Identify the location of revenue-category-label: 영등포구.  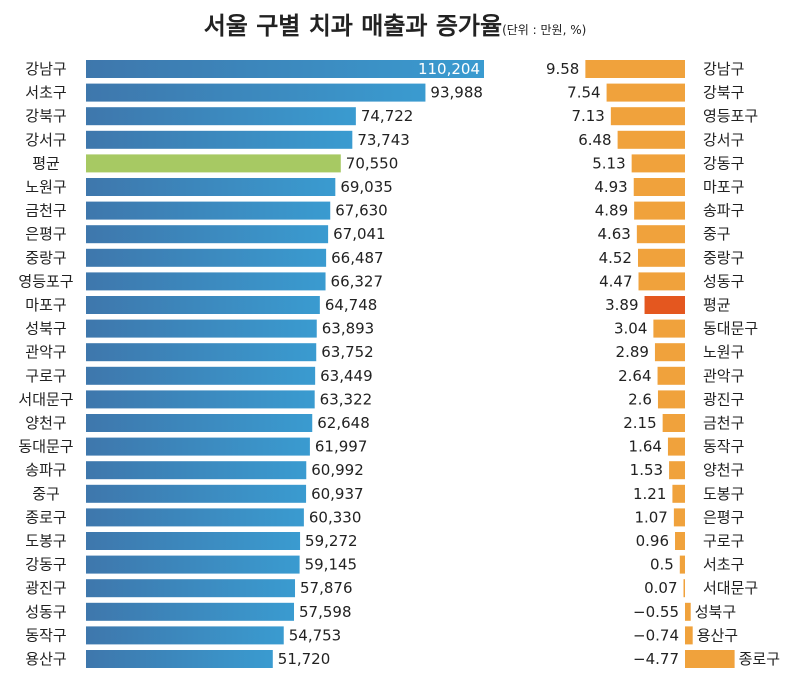
(45, 281).